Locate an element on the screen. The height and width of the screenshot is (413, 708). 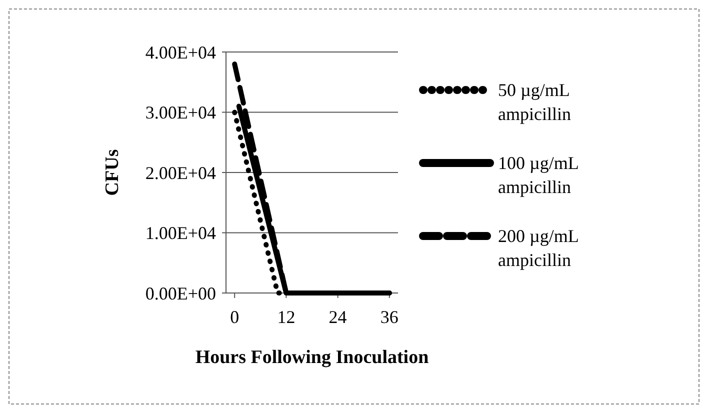
legend-label: 100 µg/mL ampicillin is located at coordinates (538, 175).